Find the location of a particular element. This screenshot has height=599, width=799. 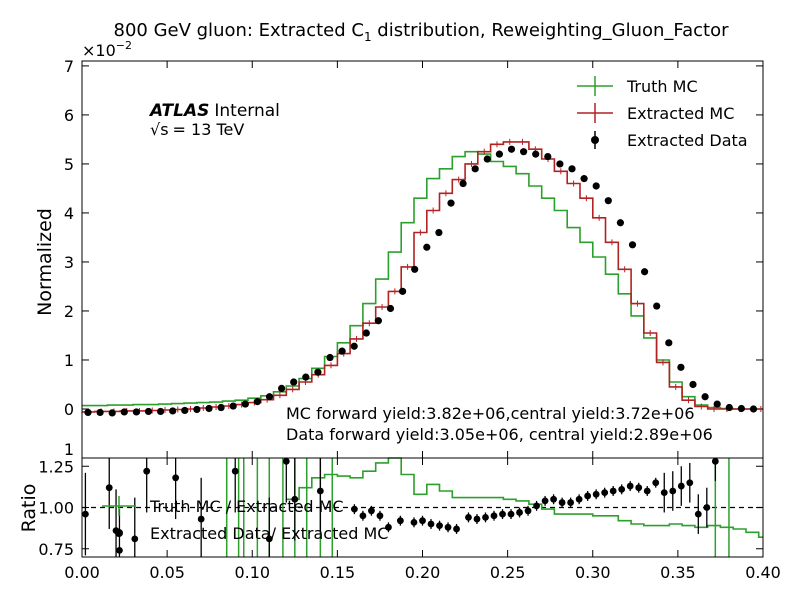

energy-label: √s = 13 TeV is located at coordinates (197, 129).